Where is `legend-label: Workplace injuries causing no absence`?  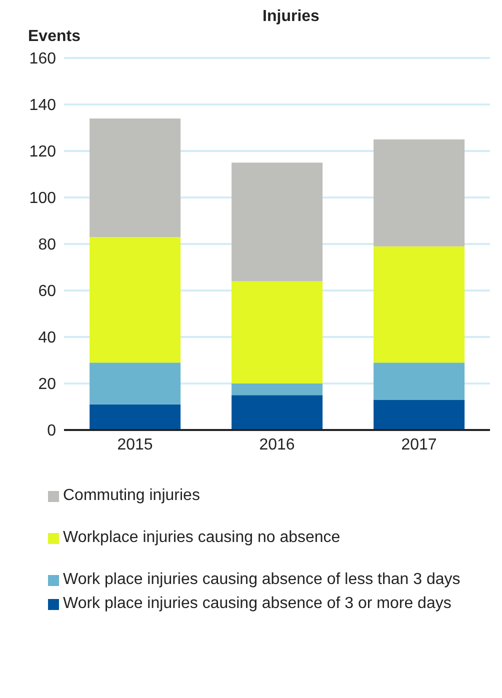 legend-label: Workplace injuries causing no absence is located at coordinates (201, 538).